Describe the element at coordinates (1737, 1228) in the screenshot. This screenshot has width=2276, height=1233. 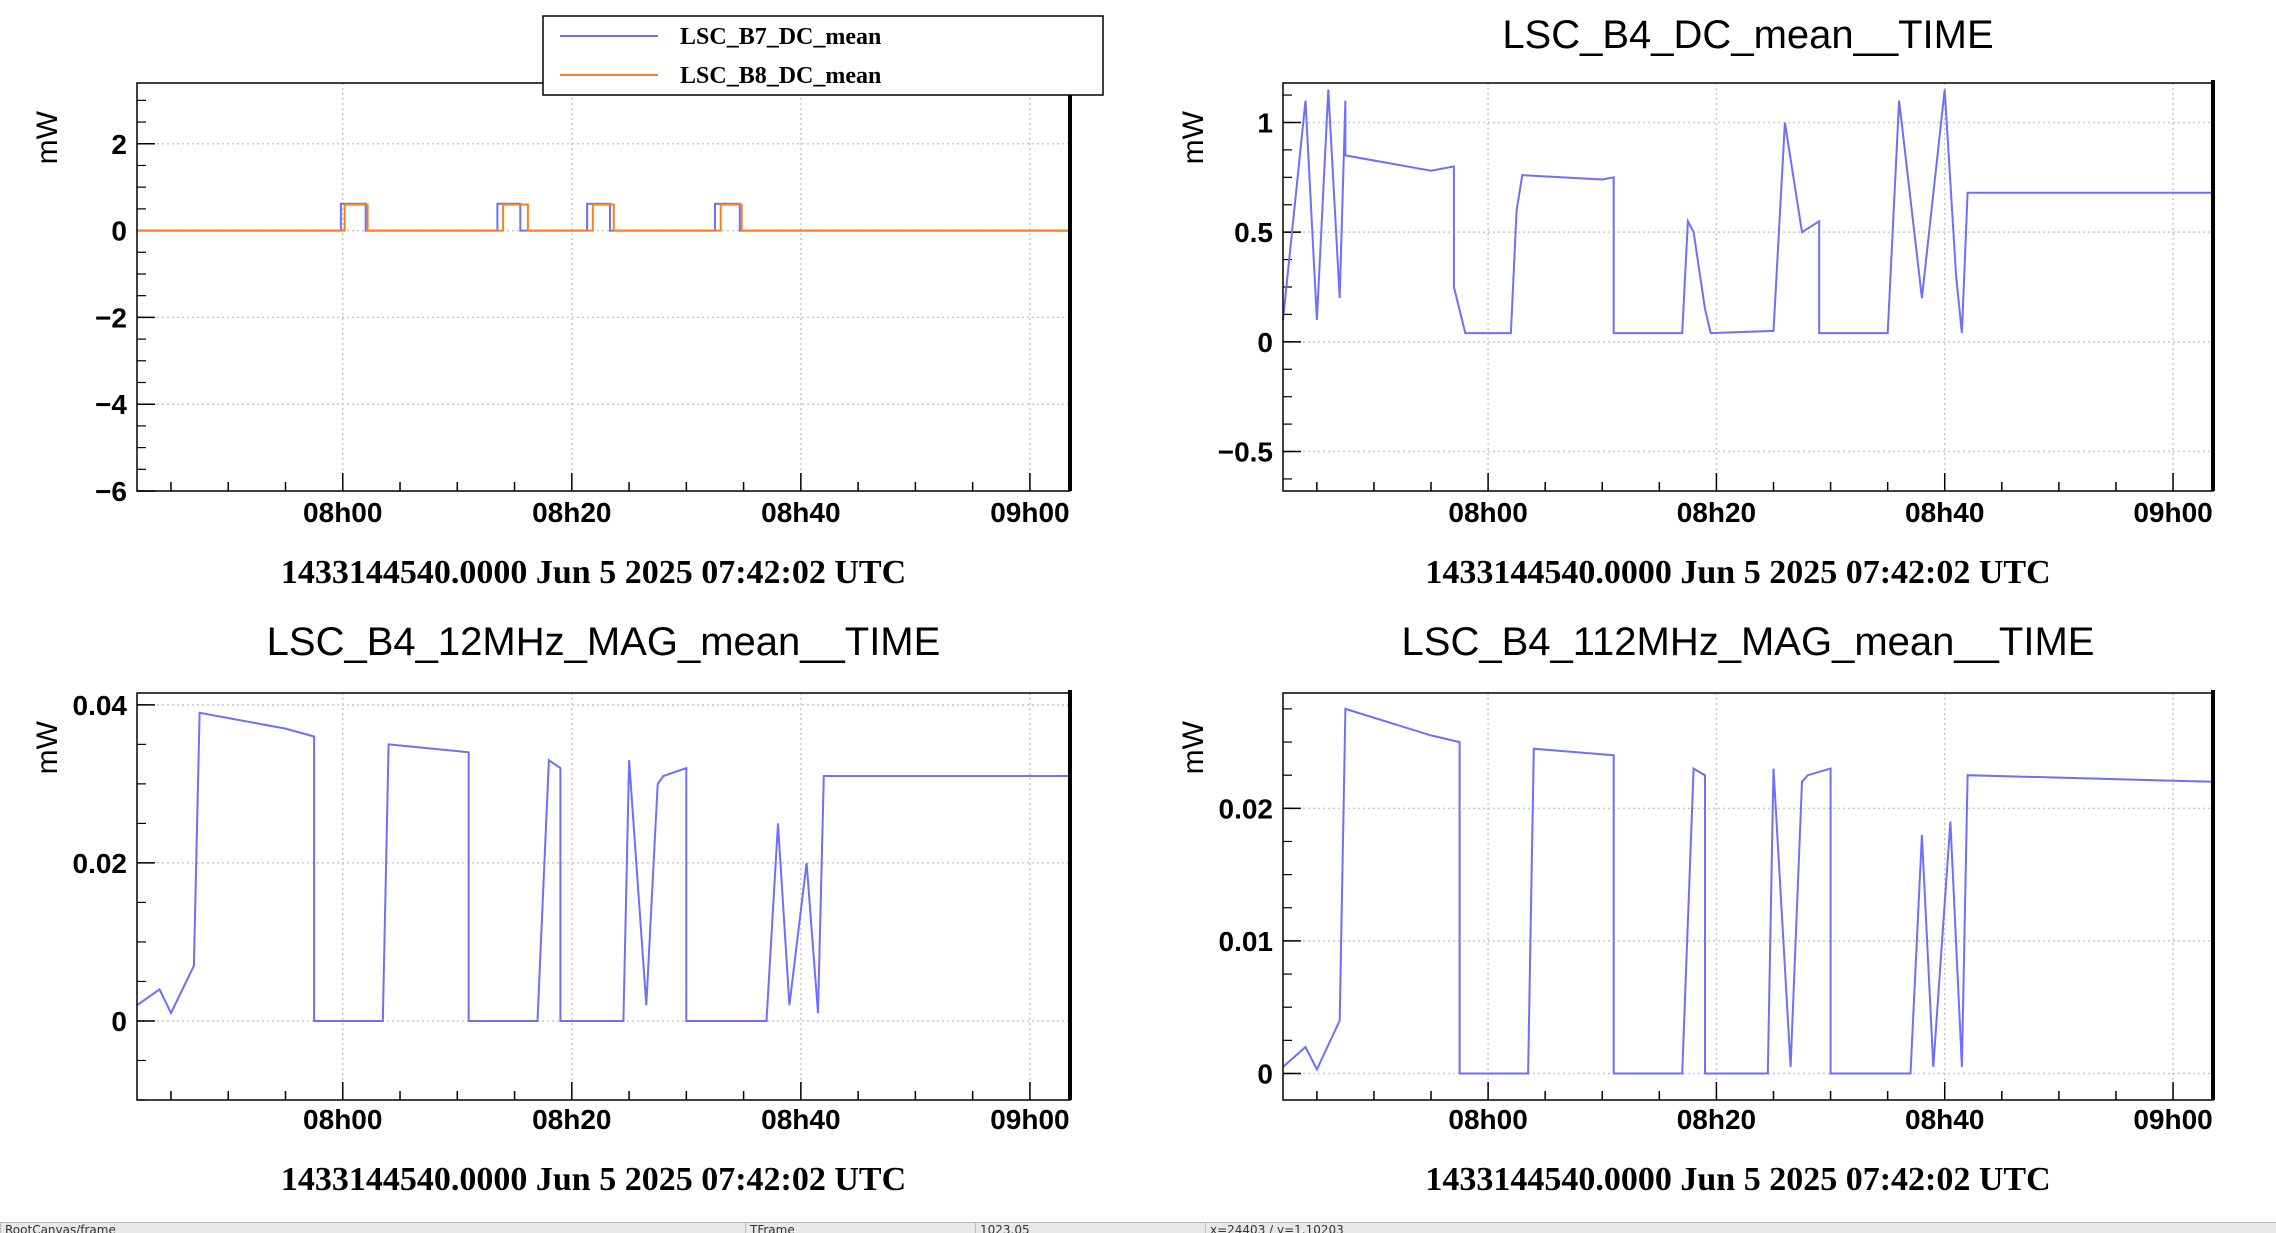
I see `status-coords: x=24403 / y=1.10203` at that location.